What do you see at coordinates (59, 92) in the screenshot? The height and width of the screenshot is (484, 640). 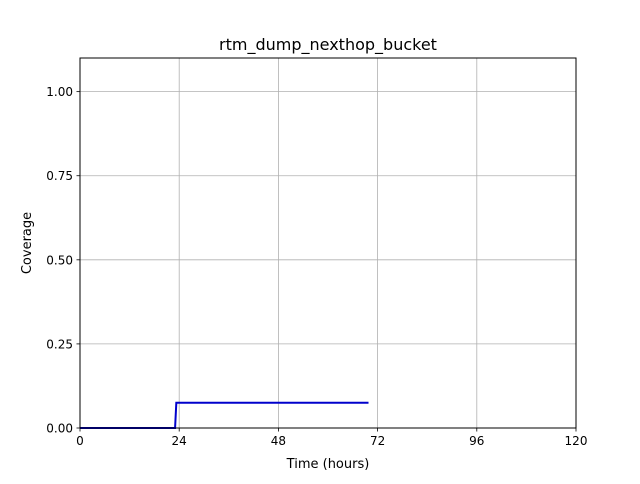 I see `y-tick-label: 1.00` at bounding box center [59, 92].